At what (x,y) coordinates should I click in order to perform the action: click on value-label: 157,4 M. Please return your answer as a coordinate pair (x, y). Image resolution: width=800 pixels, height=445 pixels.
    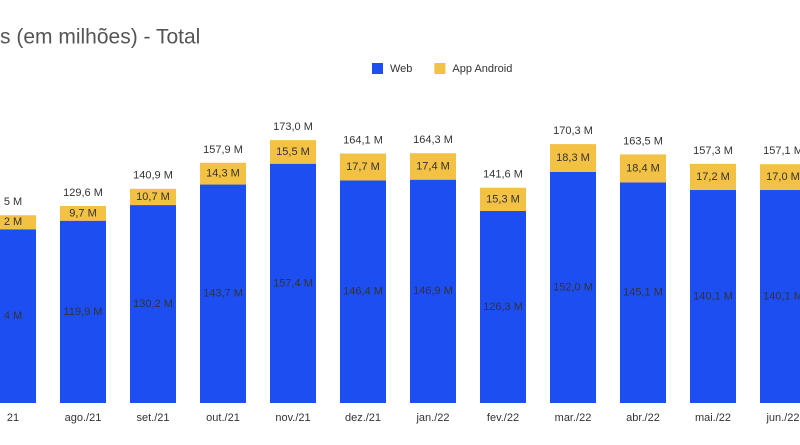
    Looking at the image, I should click on (293, 283).